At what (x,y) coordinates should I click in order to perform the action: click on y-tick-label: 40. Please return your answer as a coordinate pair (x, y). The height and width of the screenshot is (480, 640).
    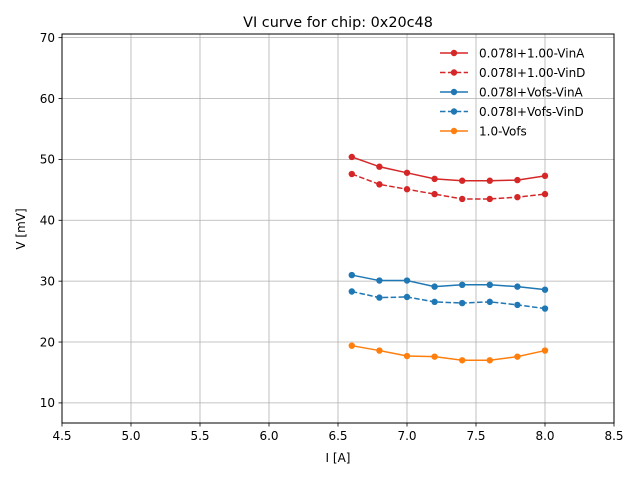
    Looking at the image, I should click on (47, 221).